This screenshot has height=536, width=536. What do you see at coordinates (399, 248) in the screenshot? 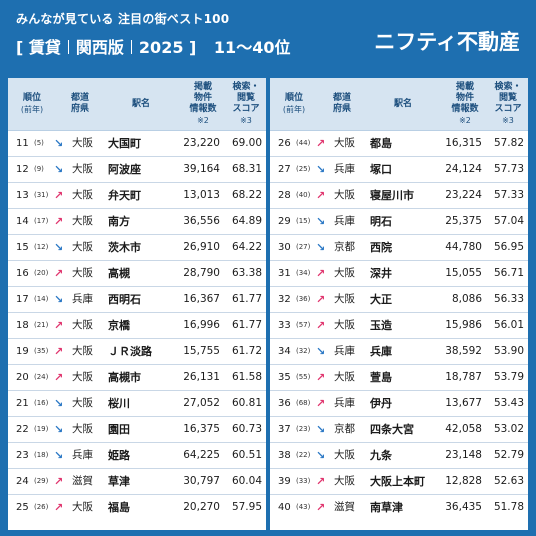
I see `table-row: 30 (27) ↘ 京都 西院 44,780 56.95` at bounding box center [399, 248].